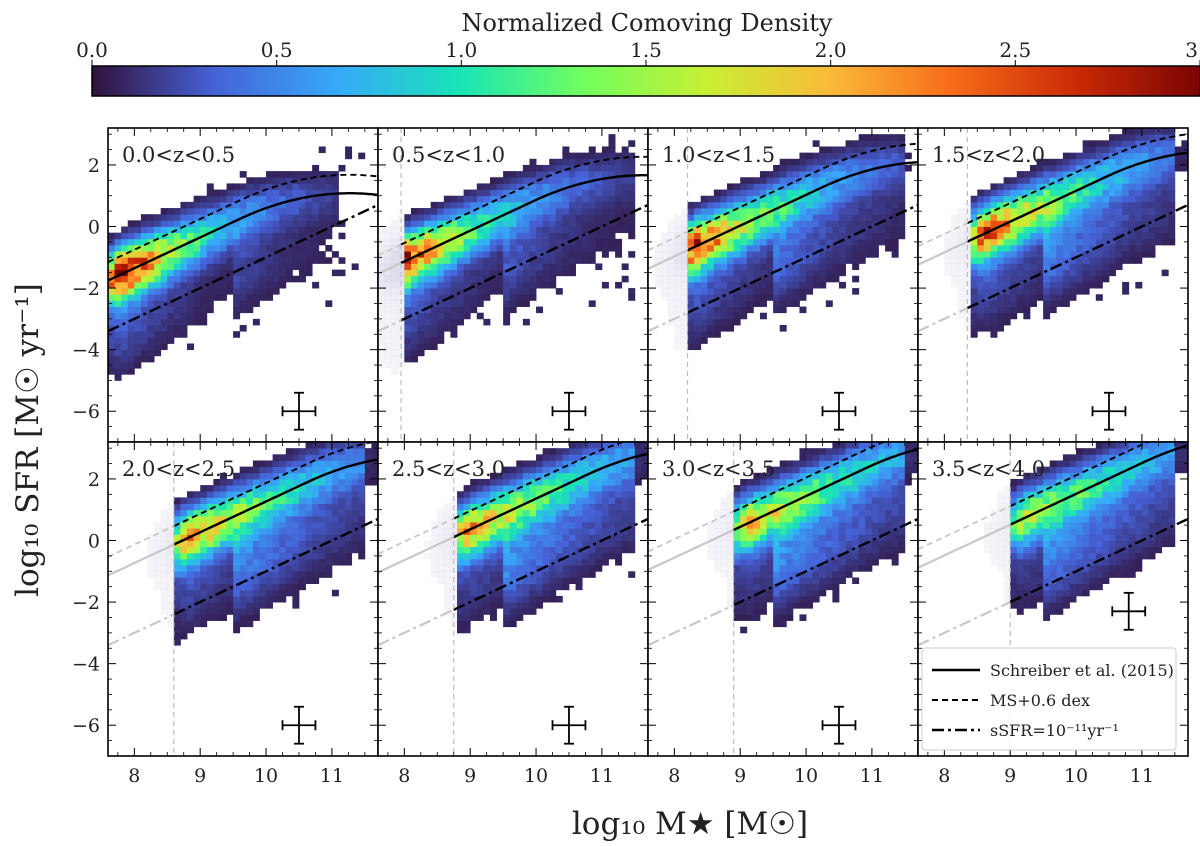  I want to click on ms-offset-line-faded, so click(943, 235).